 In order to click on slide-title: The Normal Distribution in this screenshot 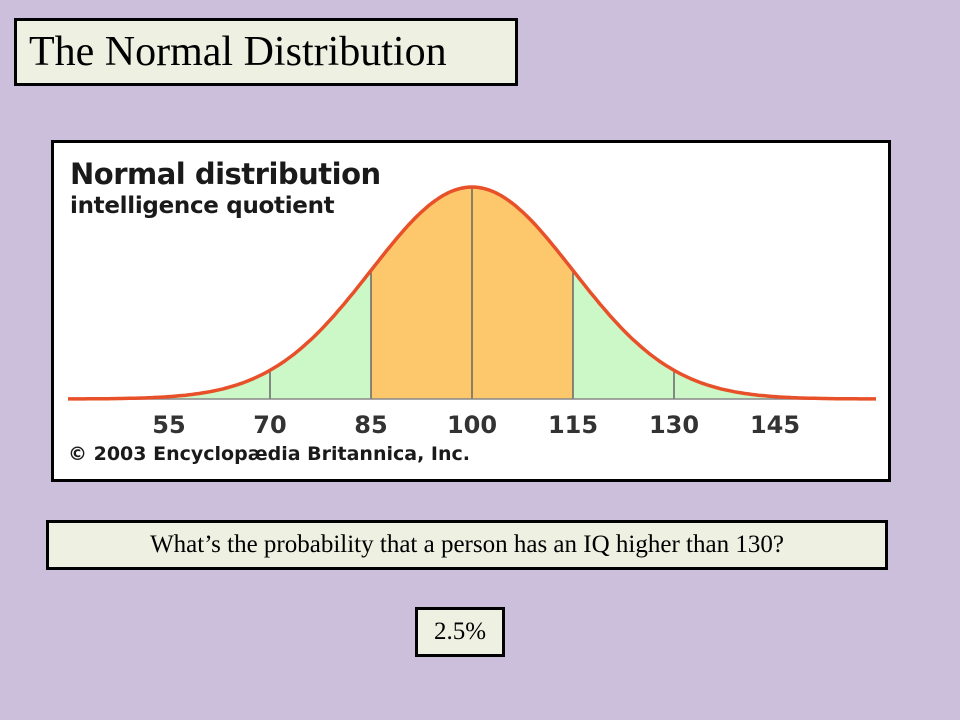, I will do `click(266, 52)`.